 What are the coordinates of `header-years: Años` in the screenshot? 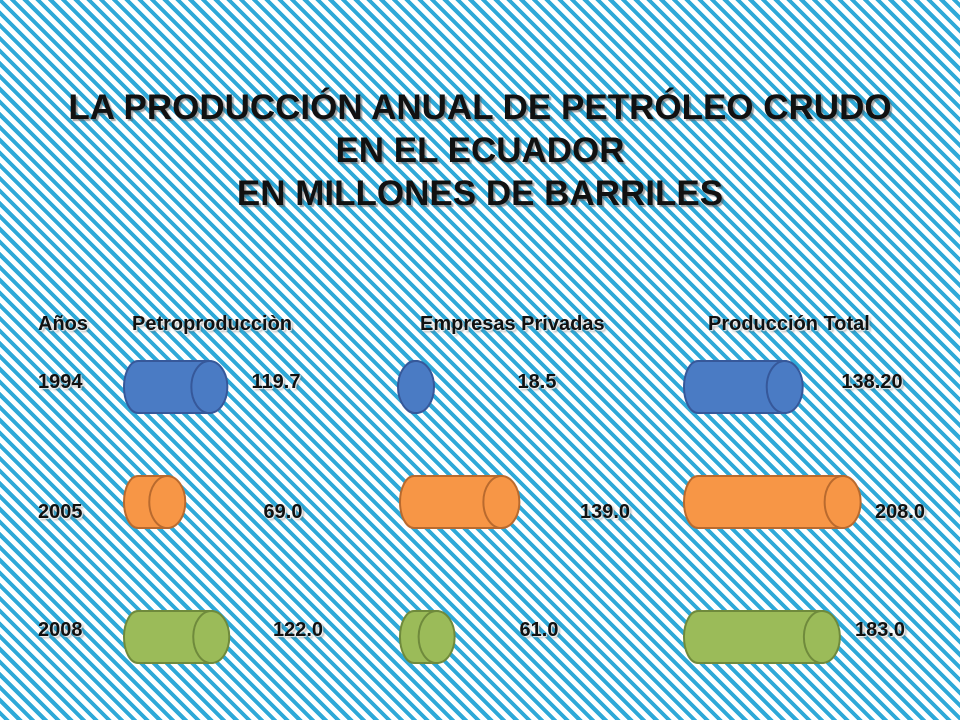 It's located at (63, 324).